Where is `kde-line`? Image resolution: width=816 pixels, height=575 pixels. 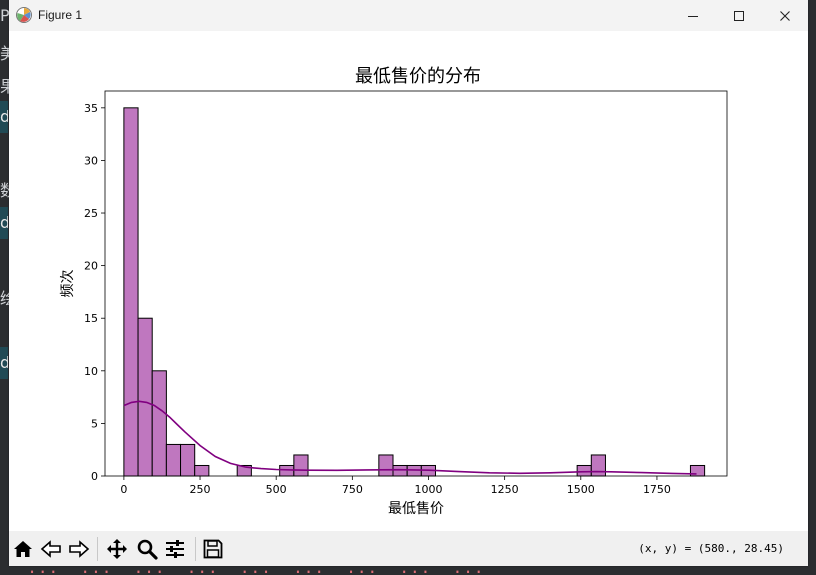
kde-line is located at coordinates (410, 437).